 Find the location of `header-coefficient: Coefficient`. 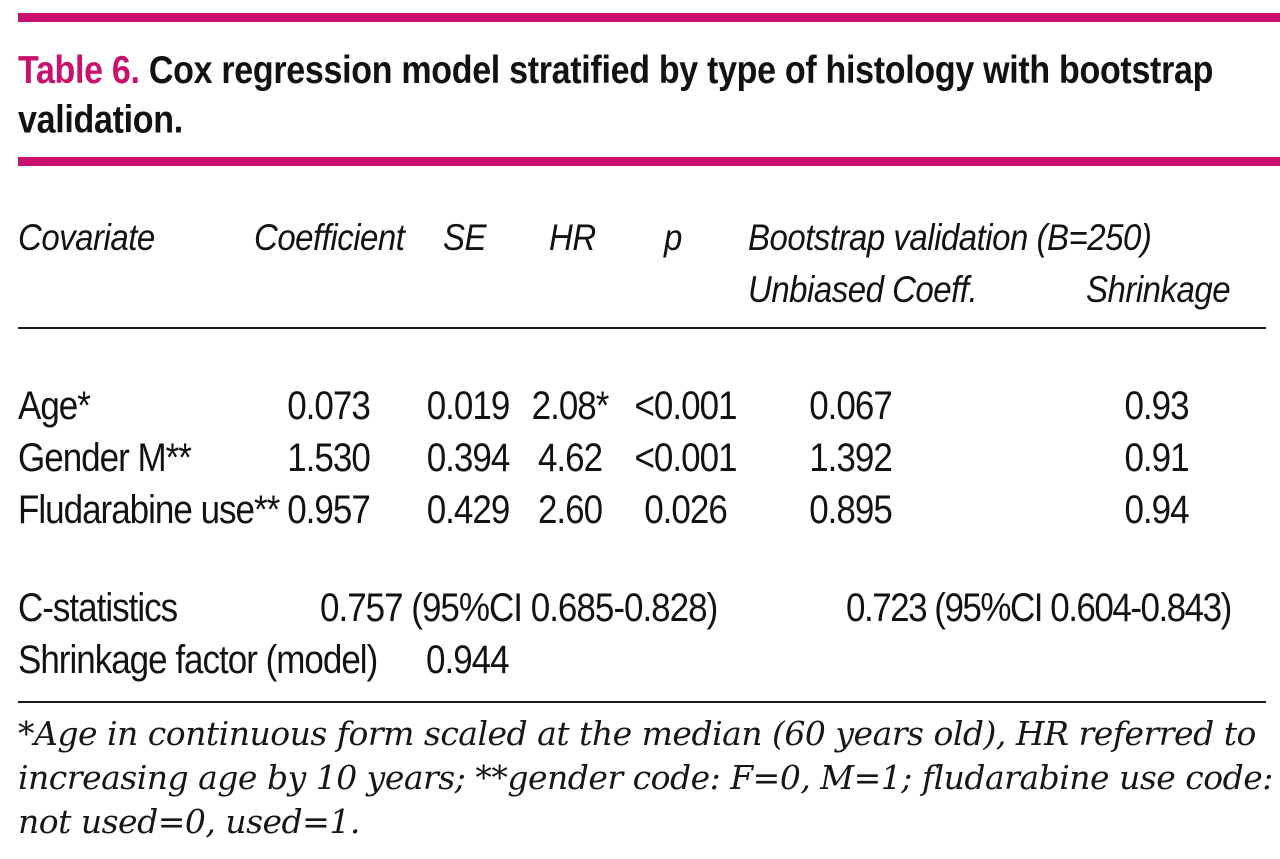

header-coefficient: Coefficient is located at coordinates (329, 237).